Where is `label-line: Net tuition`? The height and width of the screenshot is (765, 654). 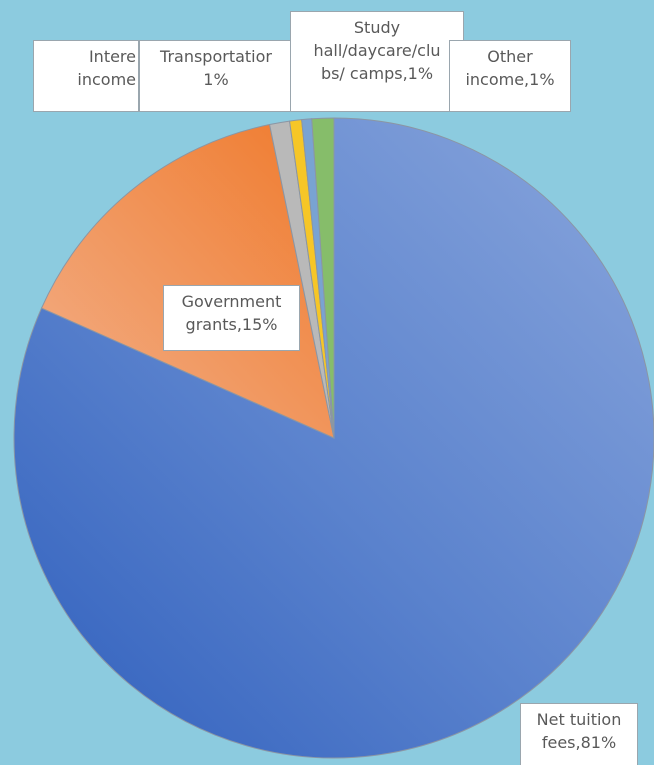
label-line: Net tuition is located at coordinates (579, 719).